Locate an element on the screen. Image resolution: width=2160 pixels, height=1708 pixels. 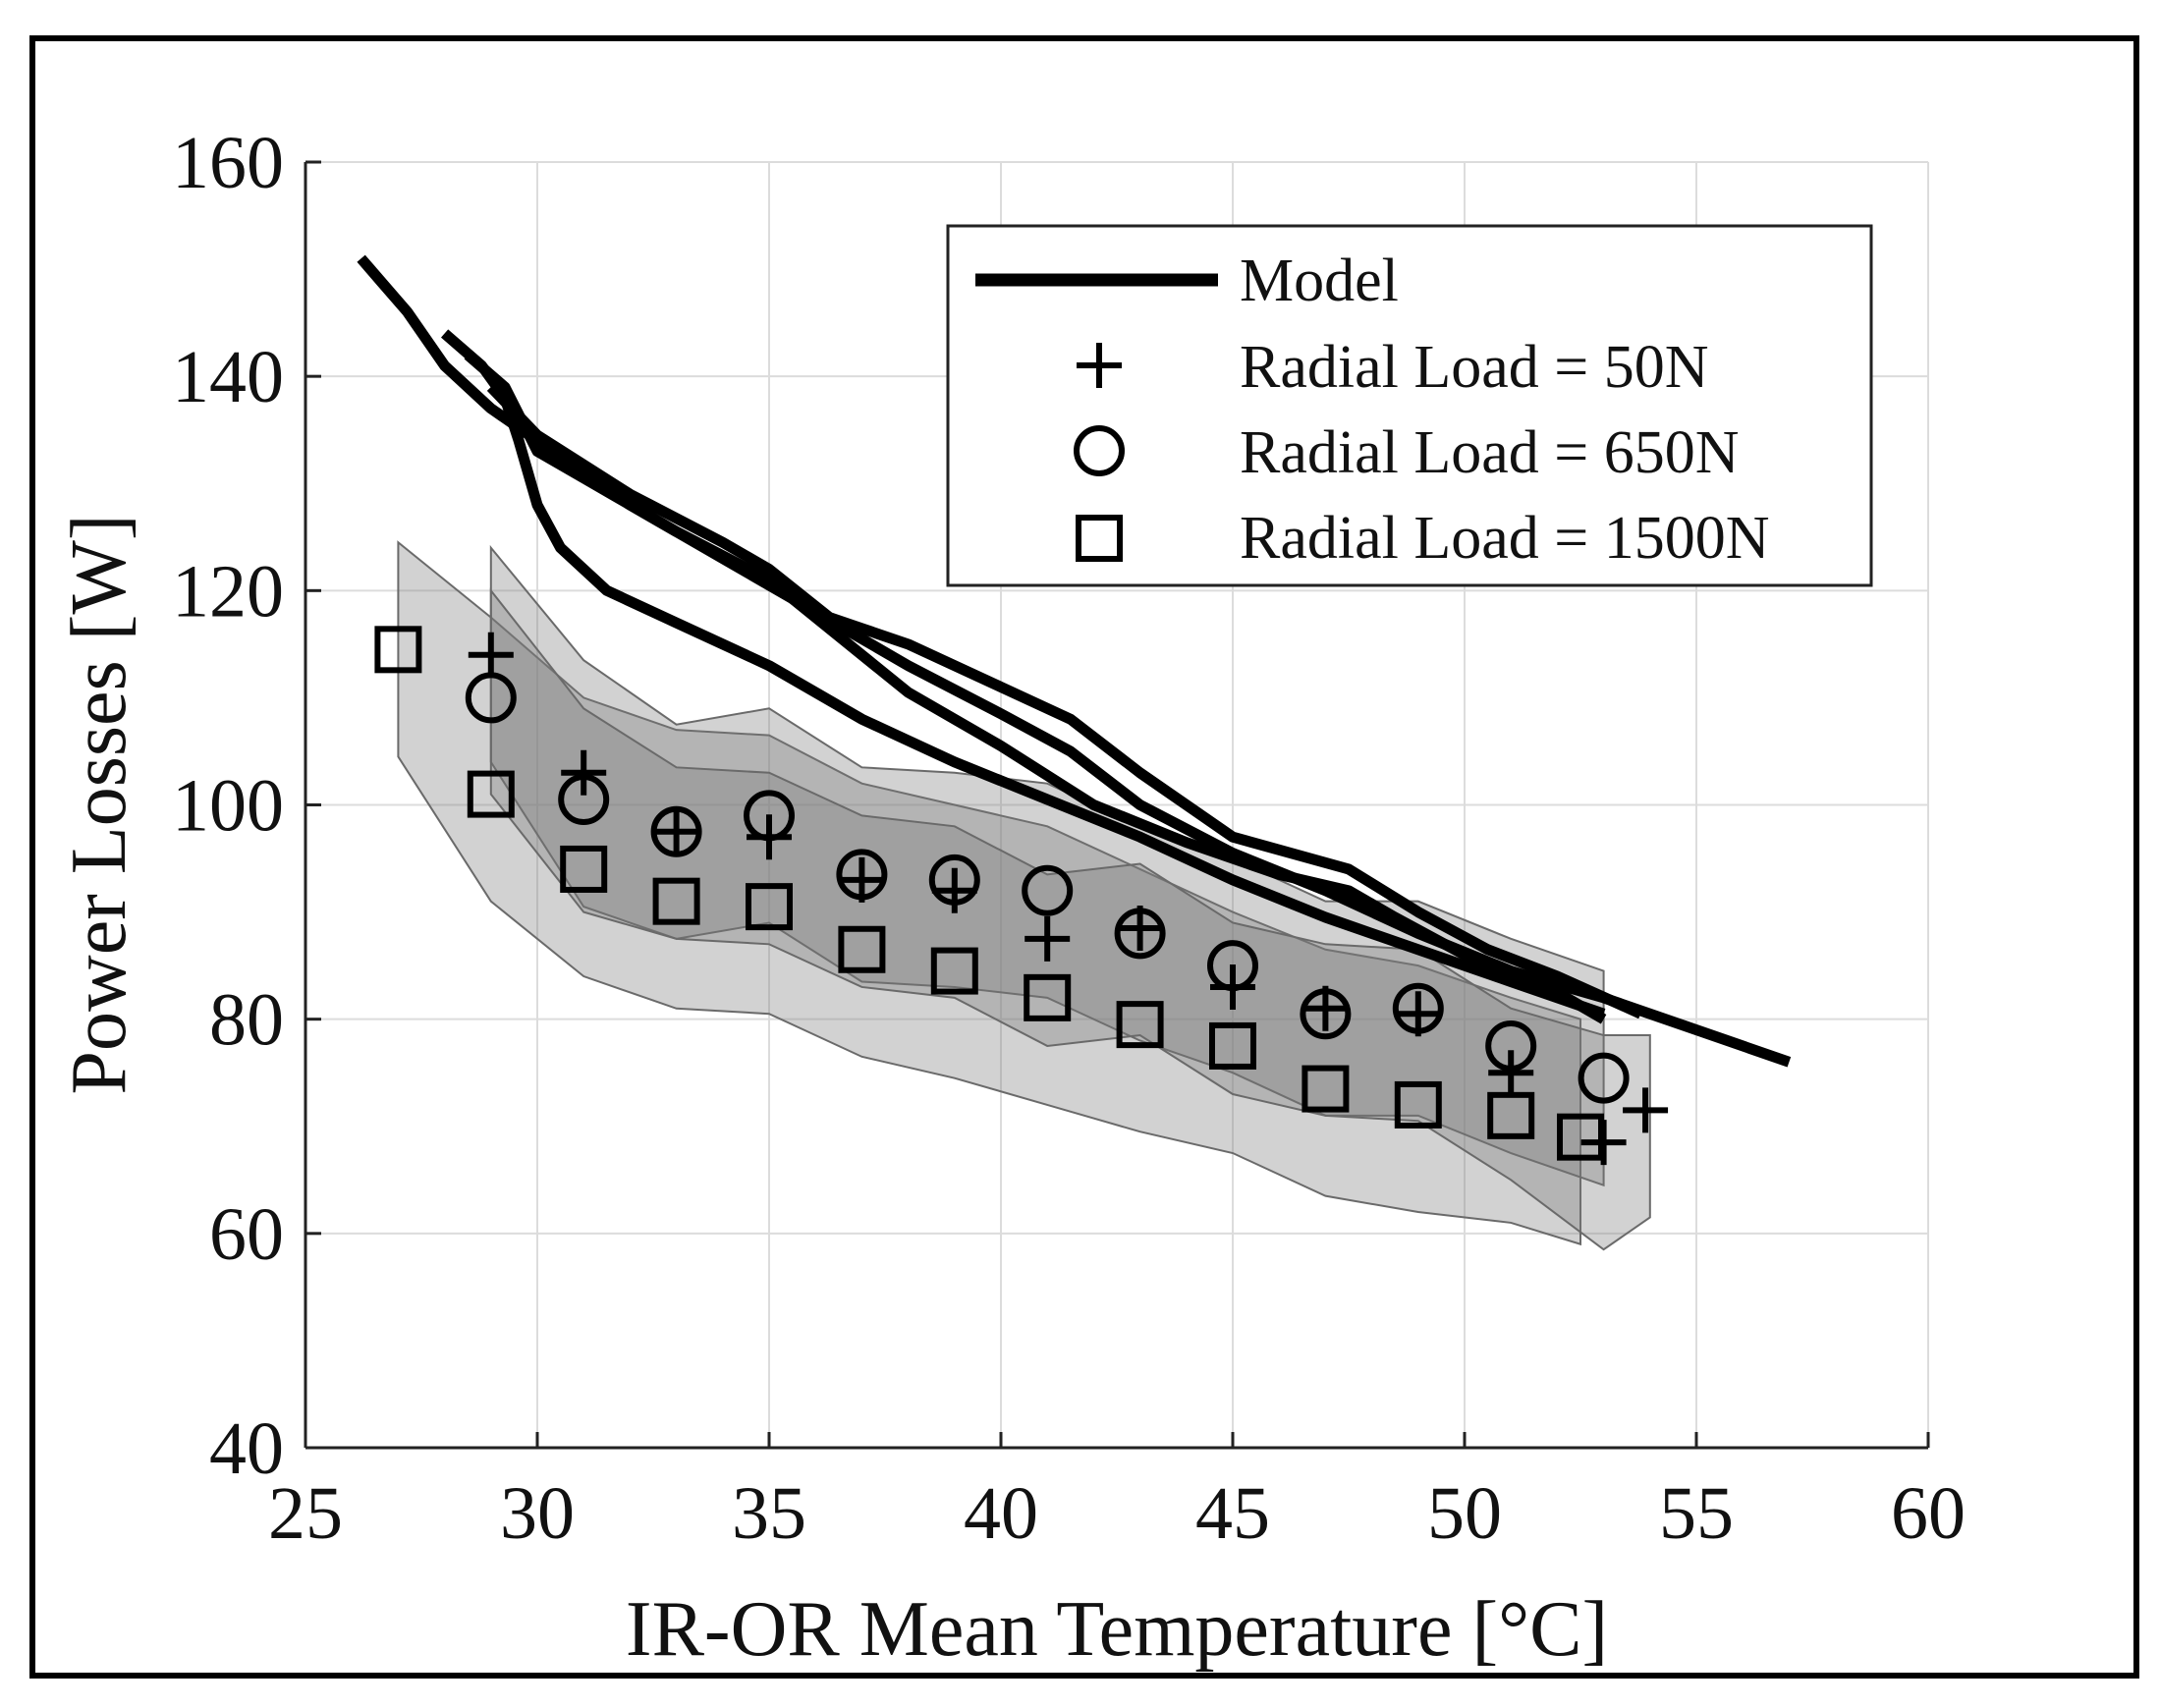
legend-circle-marker is located at coordinates (1099, 450).